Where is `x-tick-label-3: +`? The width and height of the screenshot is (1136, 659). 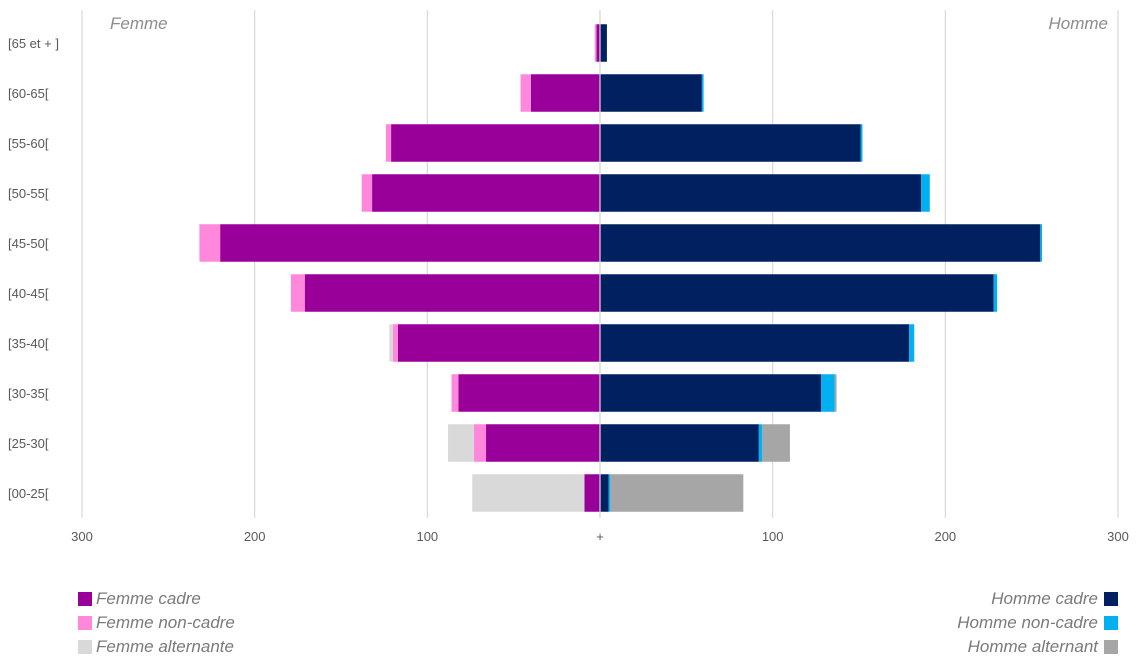 x-tick-label-3: + is located at coordinates (600, 536).